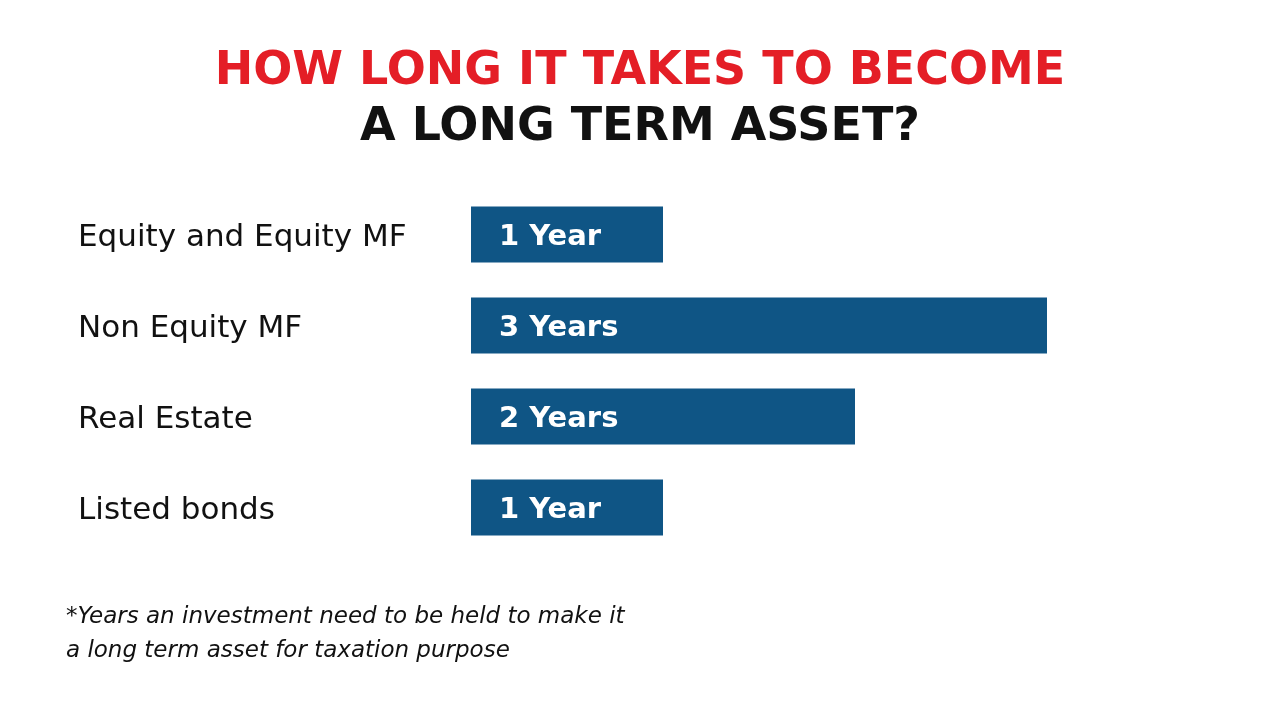 The image size is (1280, 709). What do you see at coordinates (559, 416) in the screenshot?
I see `data-label: 2 Years` at bounding box center [559, 416].